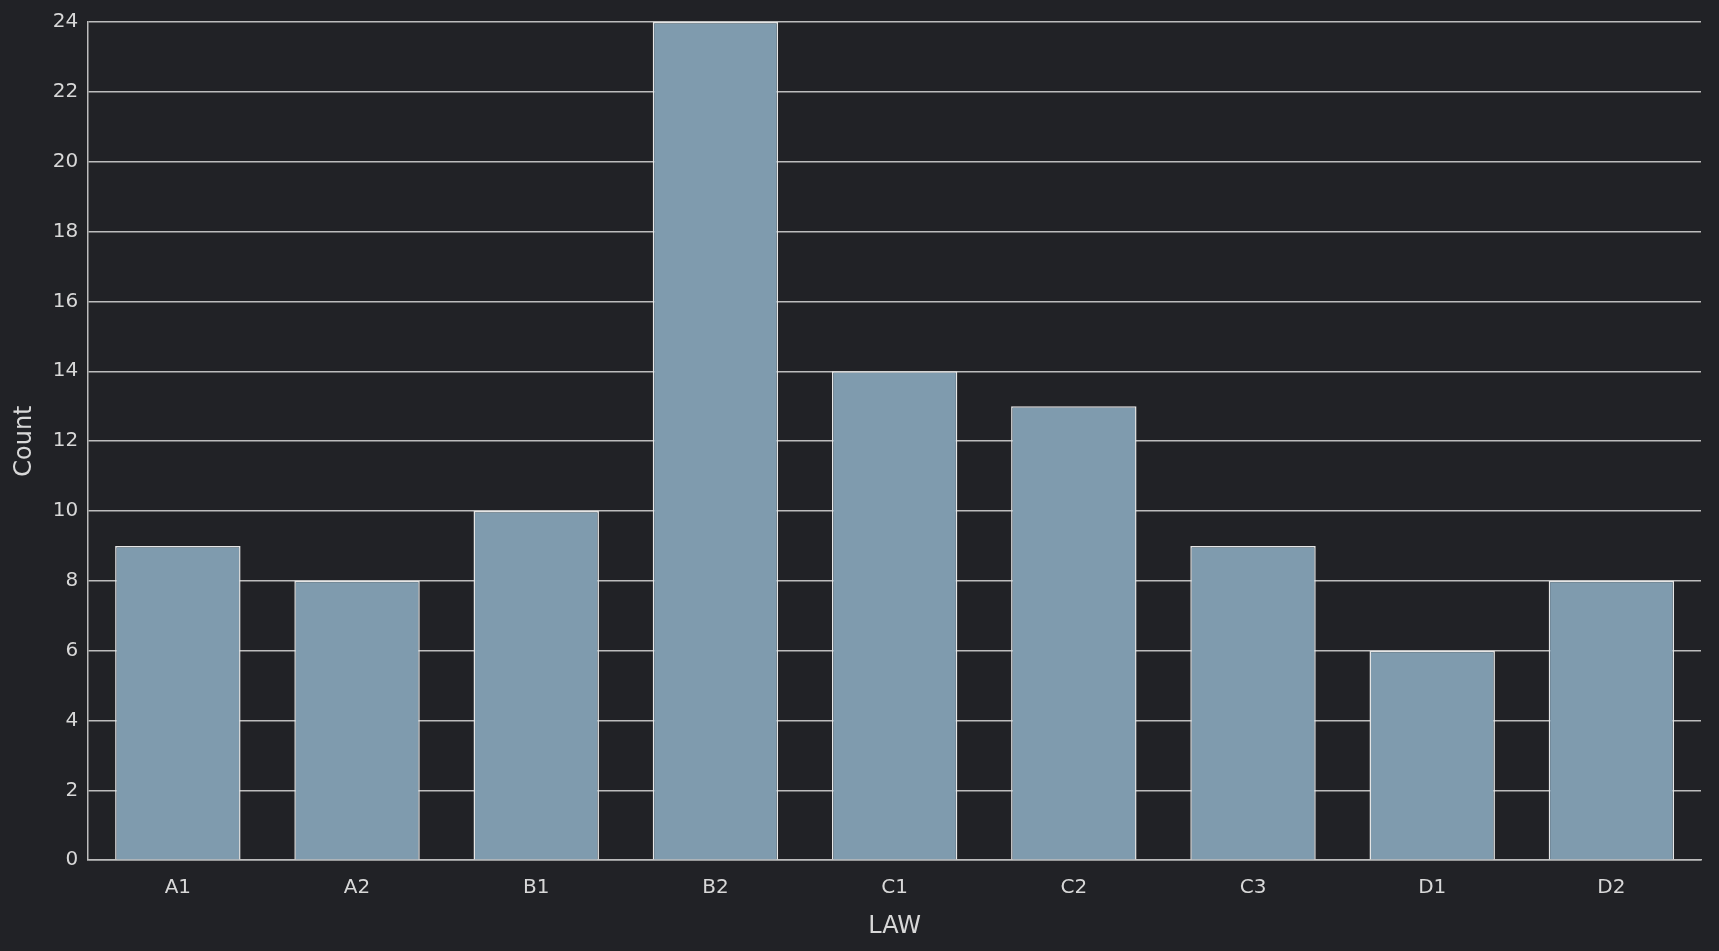 The width and height of the screenshot is (1719, 951). What do you see at coordinates (72, 718) in the screenshot?
I see `y-tick-label: 4` at bounding box center [72, 718].